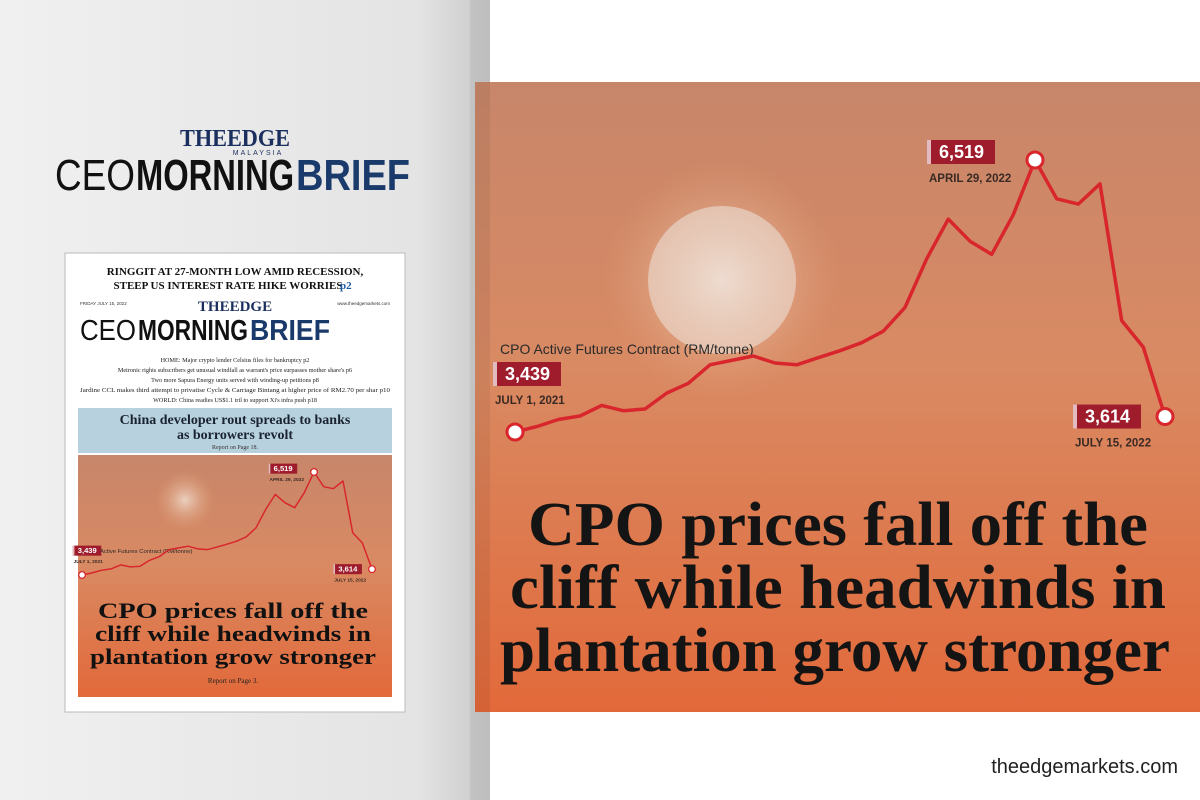 This screenshot has height=800, width=1200. I want to click on cover-photo, so click(235, 576).